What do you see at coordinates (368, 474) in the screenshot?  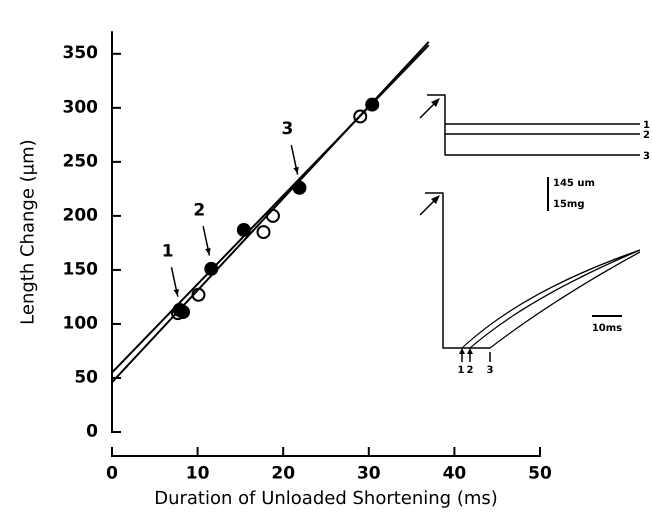 I see `x-tick-label: 30` at bounding box center [368, 474].